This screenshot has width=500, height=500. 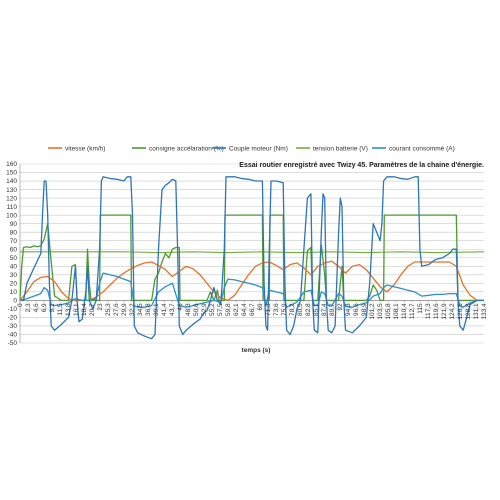 I want to click on x-tick-label: 36,8, so click(x=148, y=309).